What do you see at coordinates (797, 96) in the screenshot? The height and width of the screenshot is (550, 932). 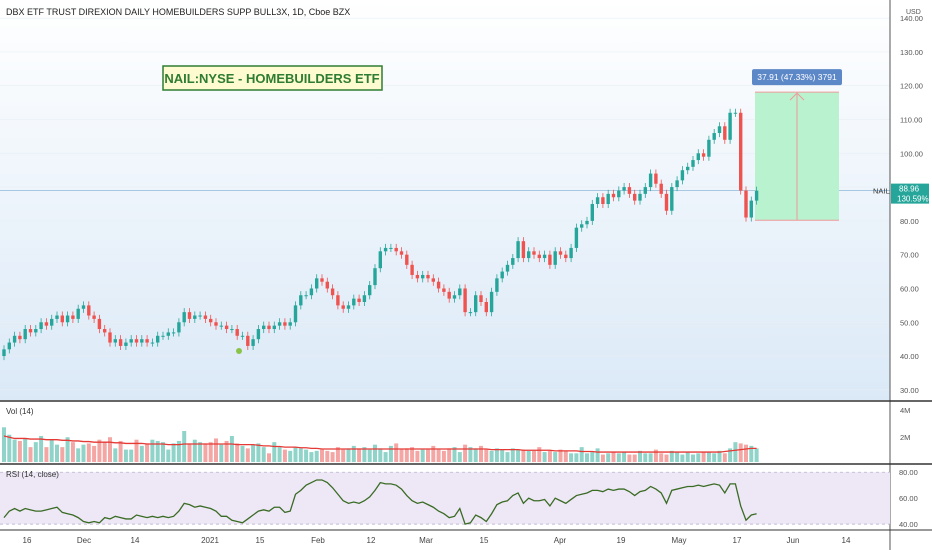 I see `measure-arrow-head` at bounding box center [797, 96].